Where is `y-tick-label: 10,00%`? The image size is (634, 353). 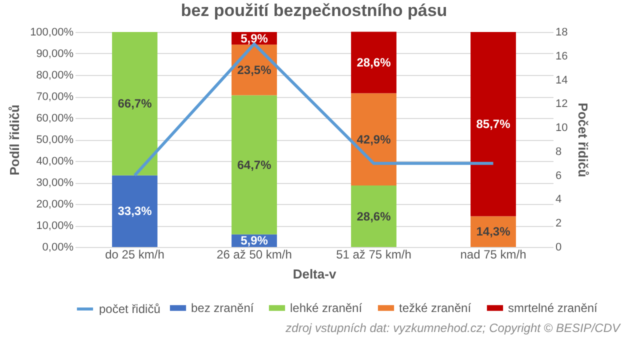
y-tick-label: 10,00% is located at coordinates (55, 226).